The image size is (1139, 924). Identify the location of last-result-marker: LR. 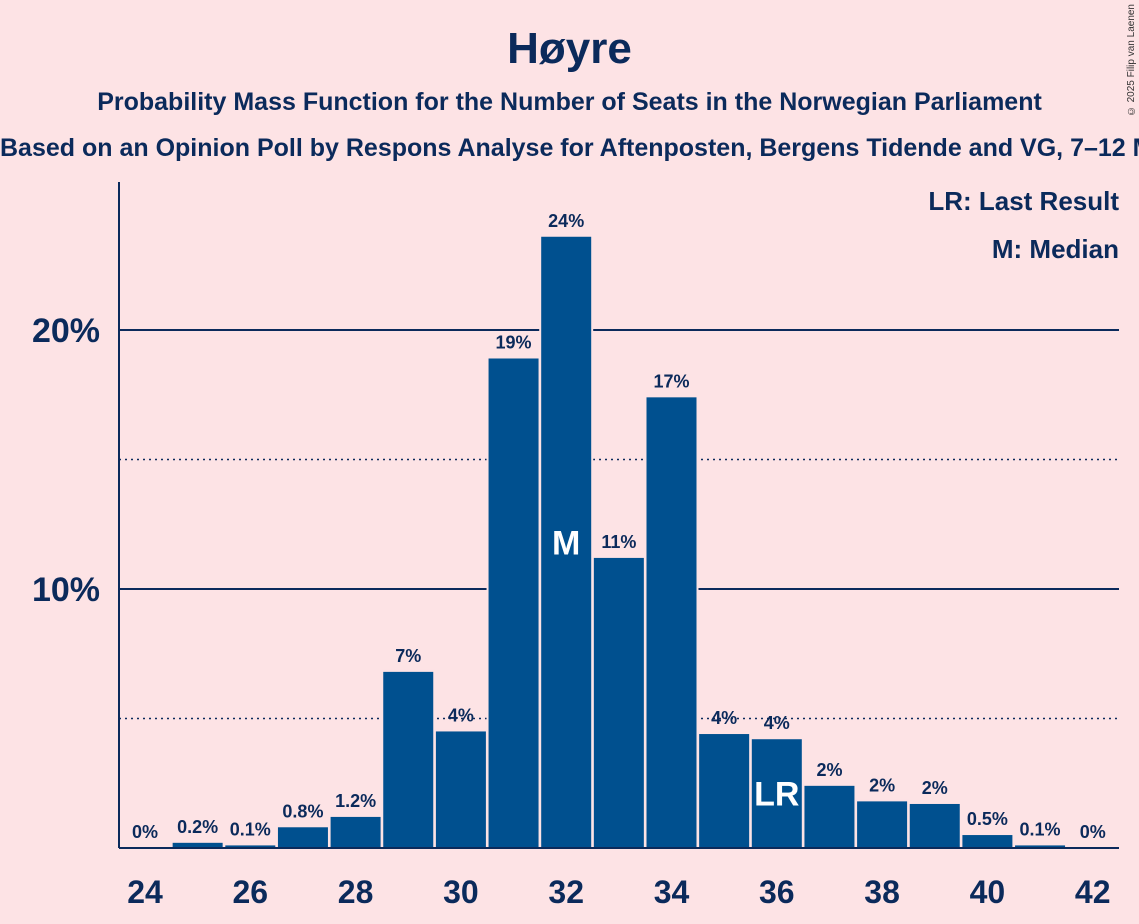
(776, 795).